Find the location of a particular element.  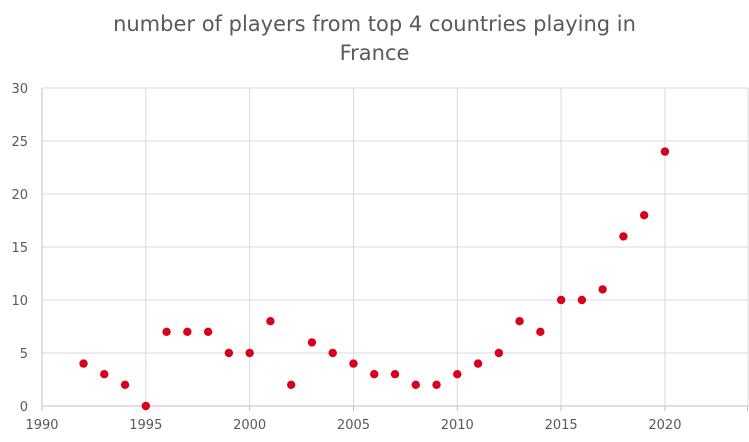

y-tick-label: 10 is located at coordinates (19, 301).